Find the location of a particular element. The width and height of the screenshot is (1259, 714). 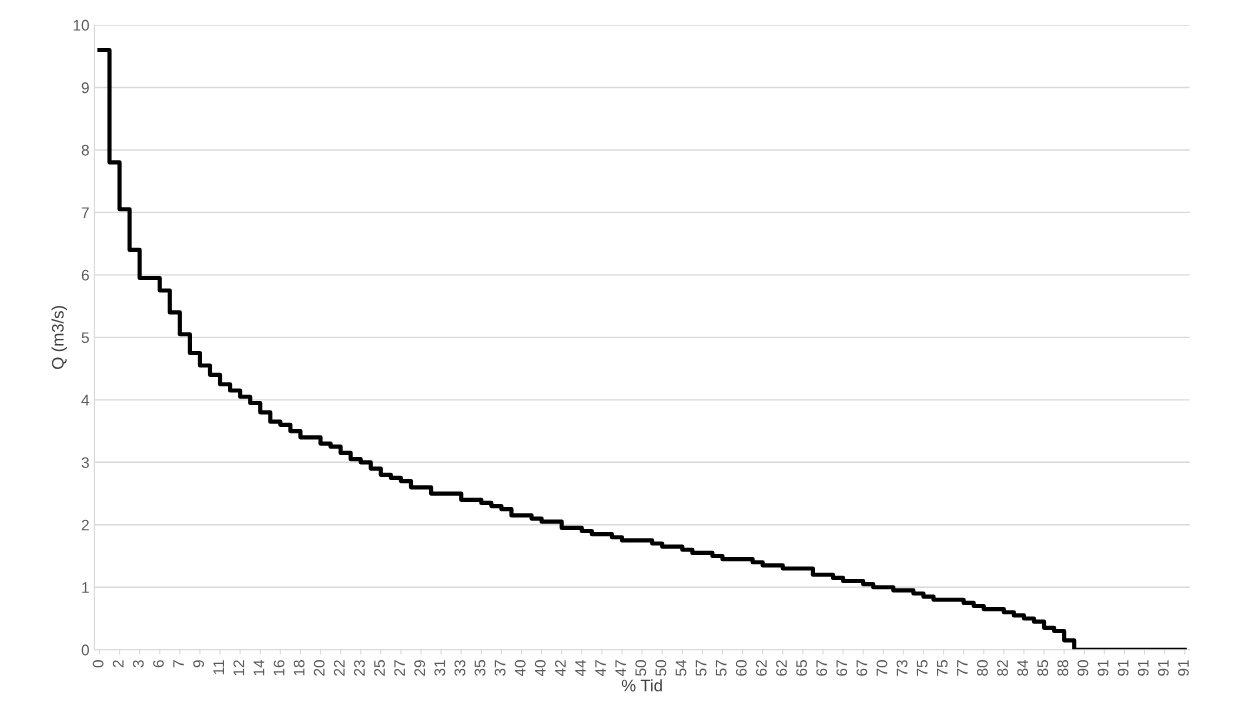

x-tick-label: 25 is located at coordinates (379, 668).